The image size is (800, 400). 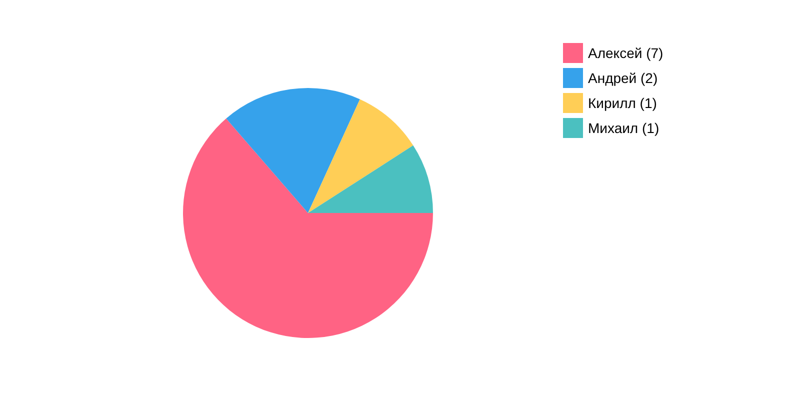 I want to click on legend-label: Андрей (2), so click(x=623, y=78).